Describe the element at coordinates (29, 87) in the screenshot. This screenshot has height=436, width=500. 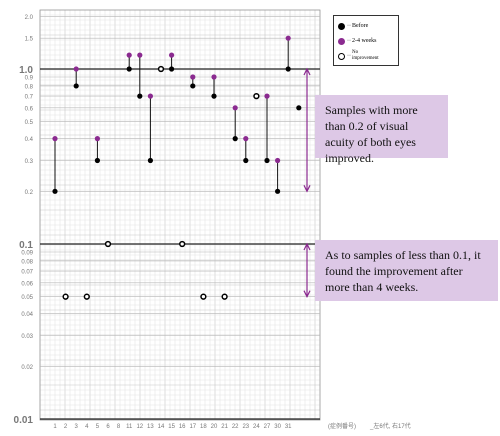
I see `y-tick-label: 0.8` at that location.